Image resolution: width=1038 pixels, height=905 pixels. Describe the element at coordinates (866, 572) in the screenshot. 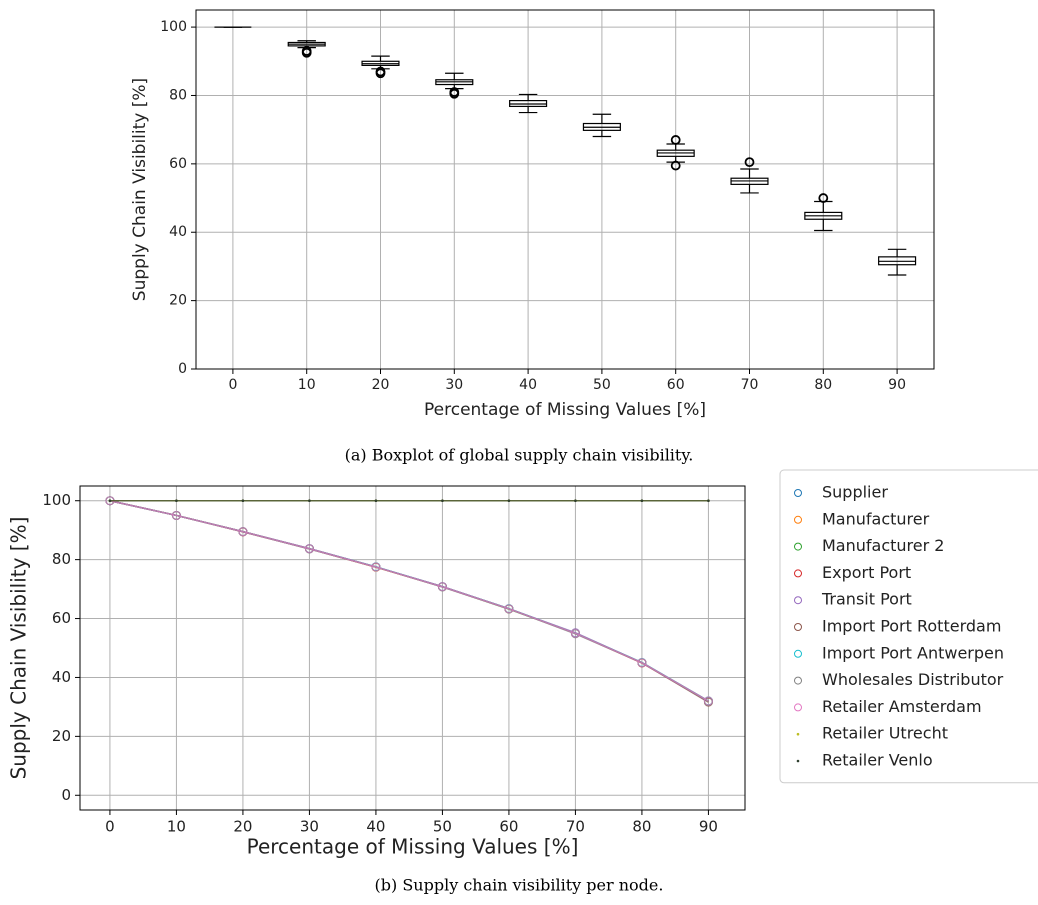

I see `legend-label: Export Port` at that location.